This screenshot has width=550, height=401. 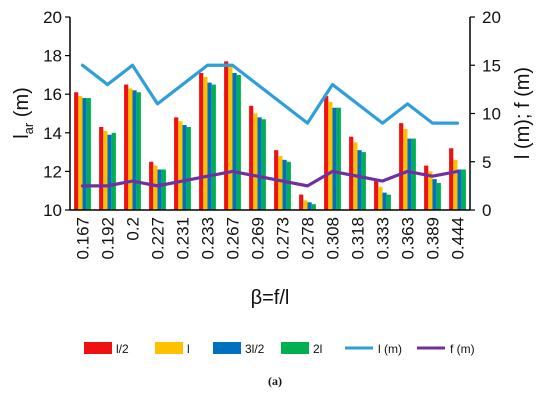 What do you see at coordinates (133, 229) in the screenshot?
I see `x-tick-label: 0.2` at bounding box center [133, 229].